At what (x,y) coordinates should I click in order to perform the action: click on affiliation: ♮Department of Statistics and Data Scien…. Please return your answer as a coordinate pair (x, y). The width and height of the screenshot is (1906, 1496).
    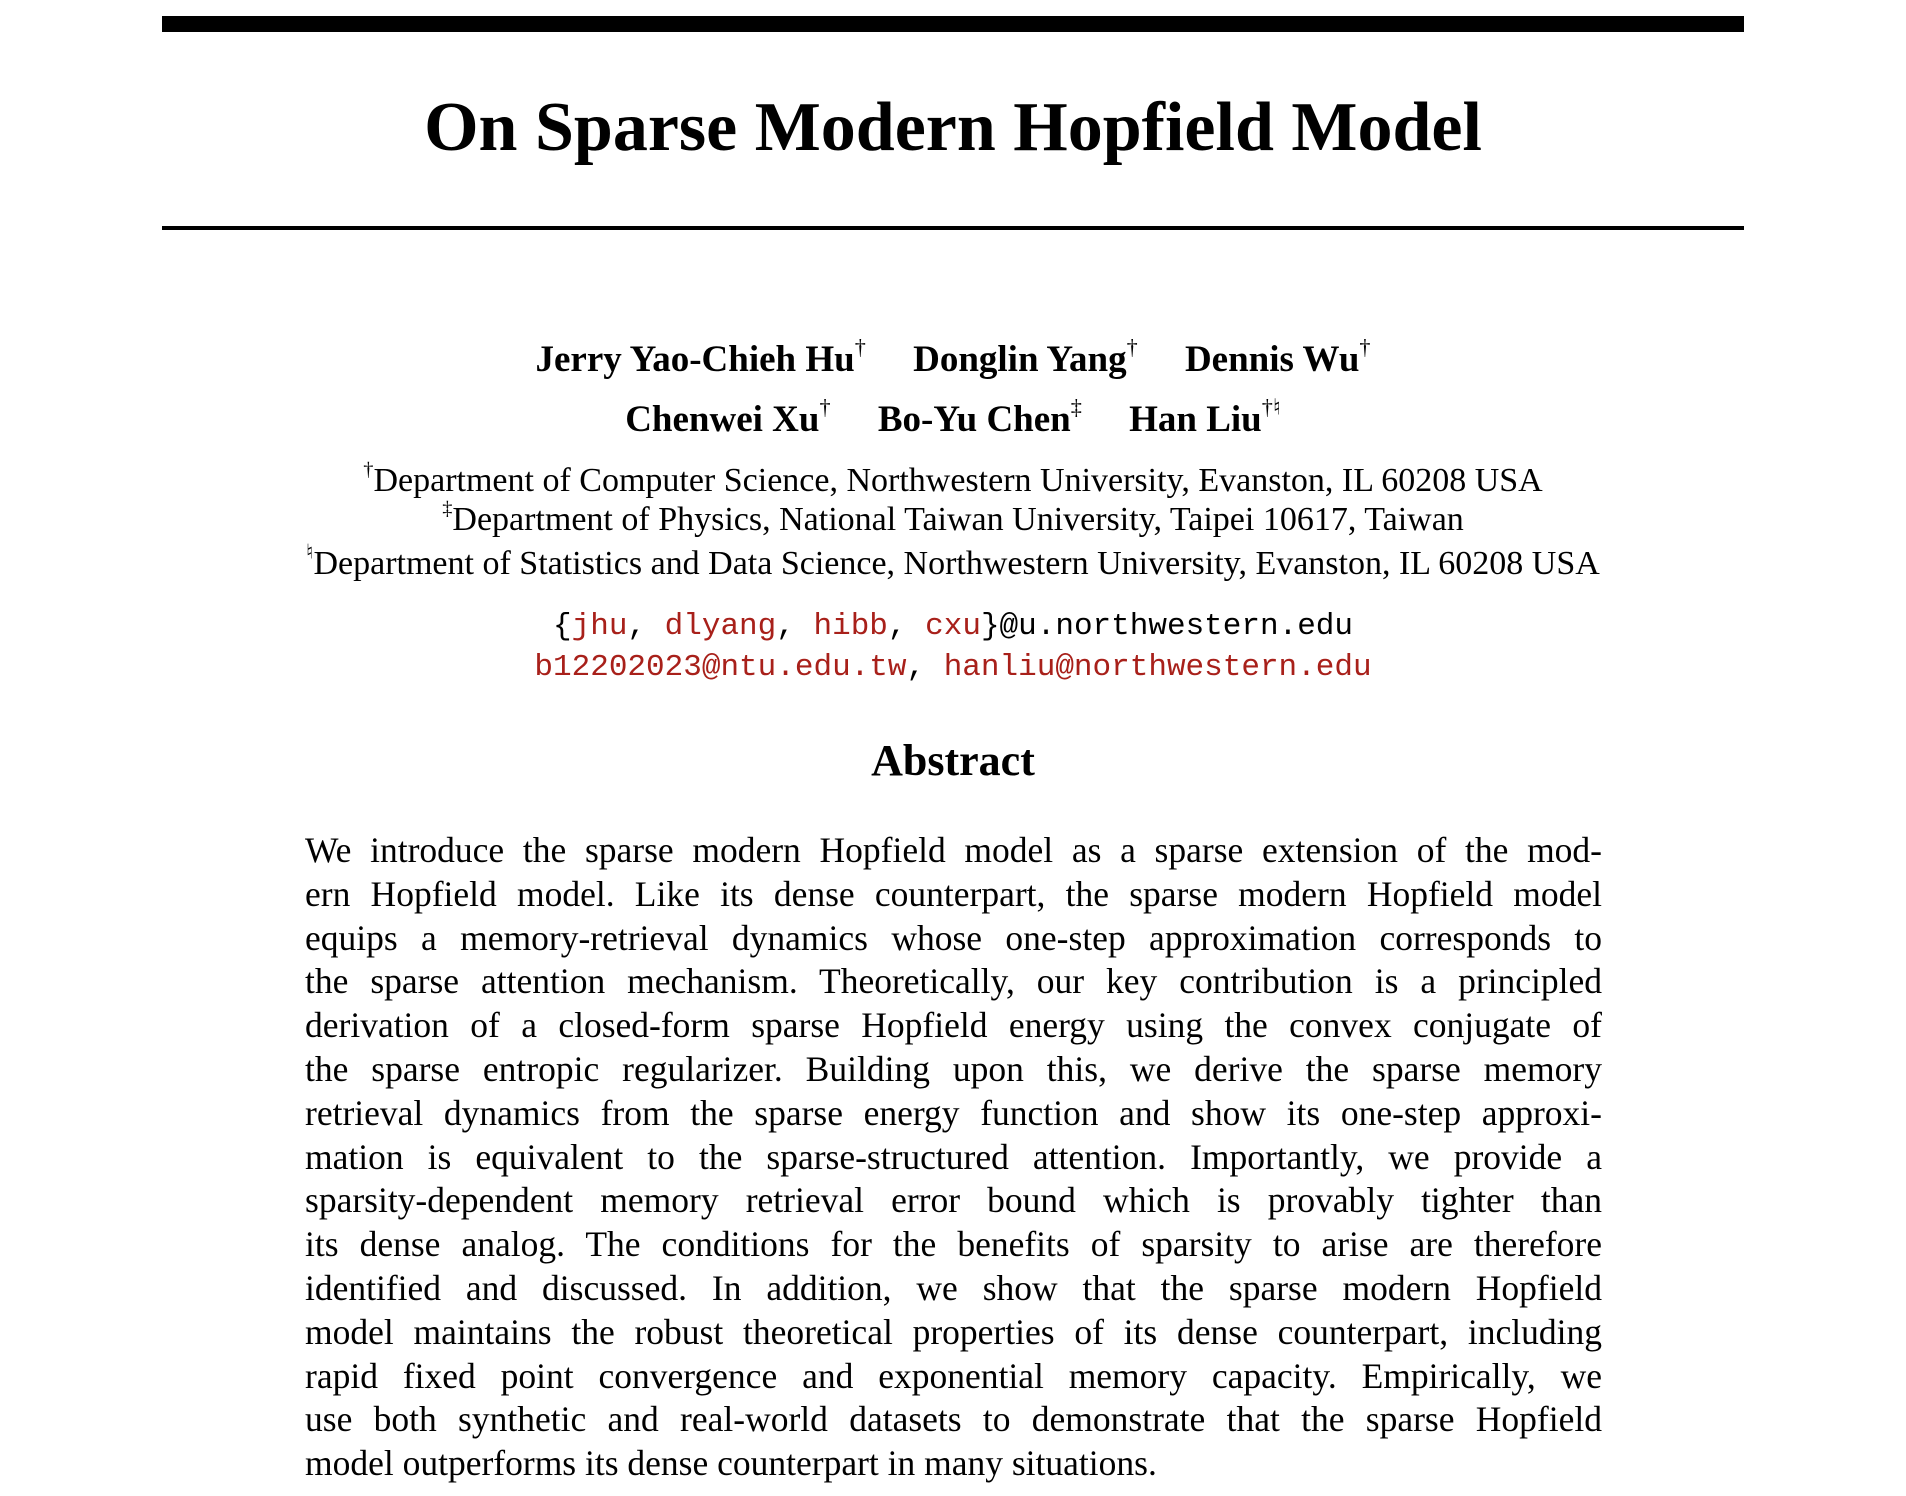
    Looking at the image, I should click on (953, 561).